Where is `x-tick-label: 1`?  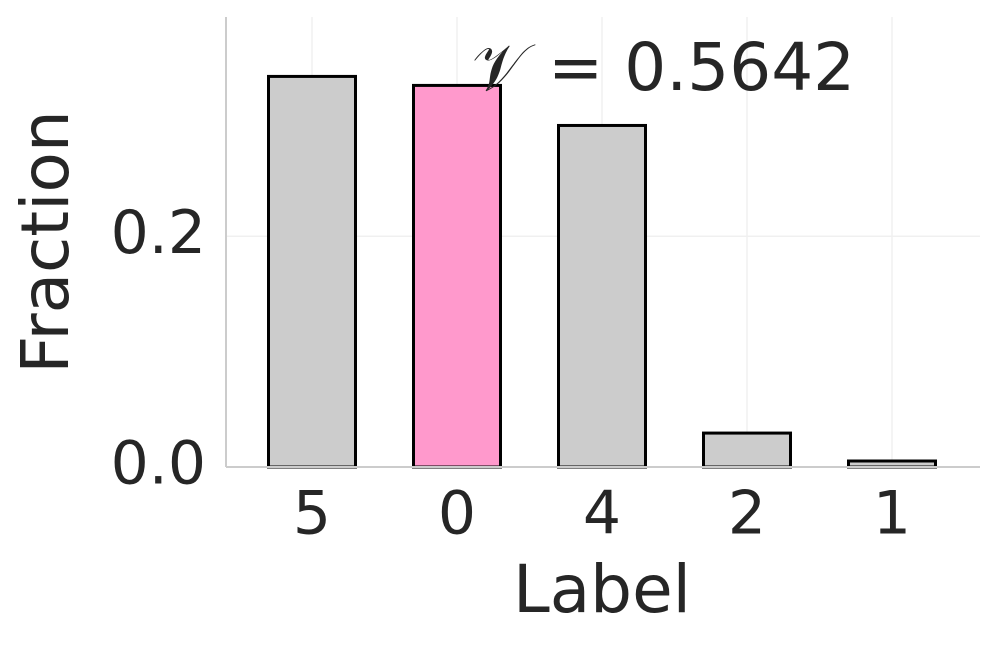
x-tick-label: 1 is located at coordinates (892, 514).